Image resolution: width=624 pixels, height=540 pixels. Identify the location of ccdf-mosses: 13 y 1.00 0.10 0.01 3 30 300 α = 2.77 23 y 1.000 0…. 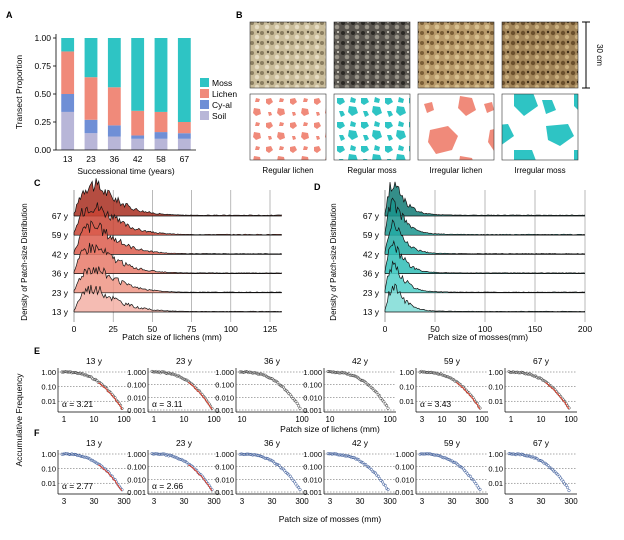
(309, 472).